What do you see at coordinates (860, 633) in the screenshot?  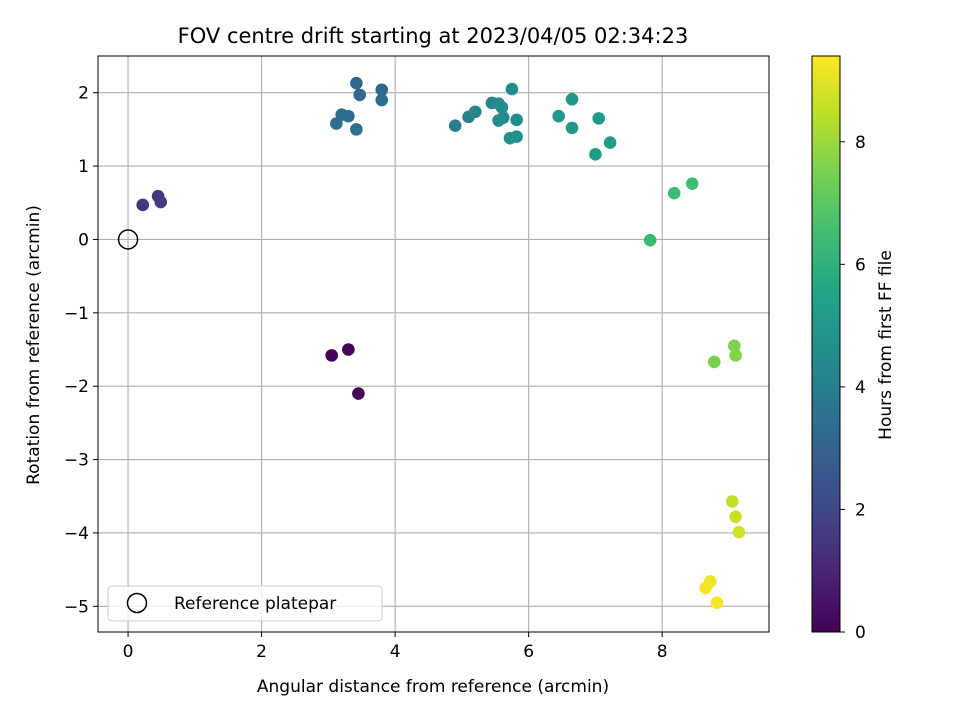 I see `colorbar-tick-label: 0` at bounding box center [860, 633].